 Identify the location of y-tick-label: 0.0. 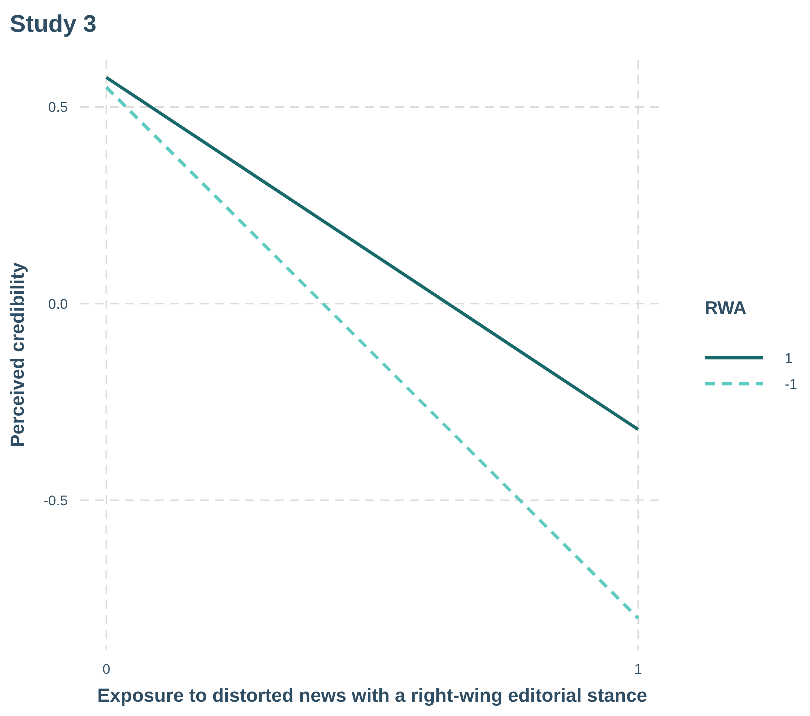
(58, 304).